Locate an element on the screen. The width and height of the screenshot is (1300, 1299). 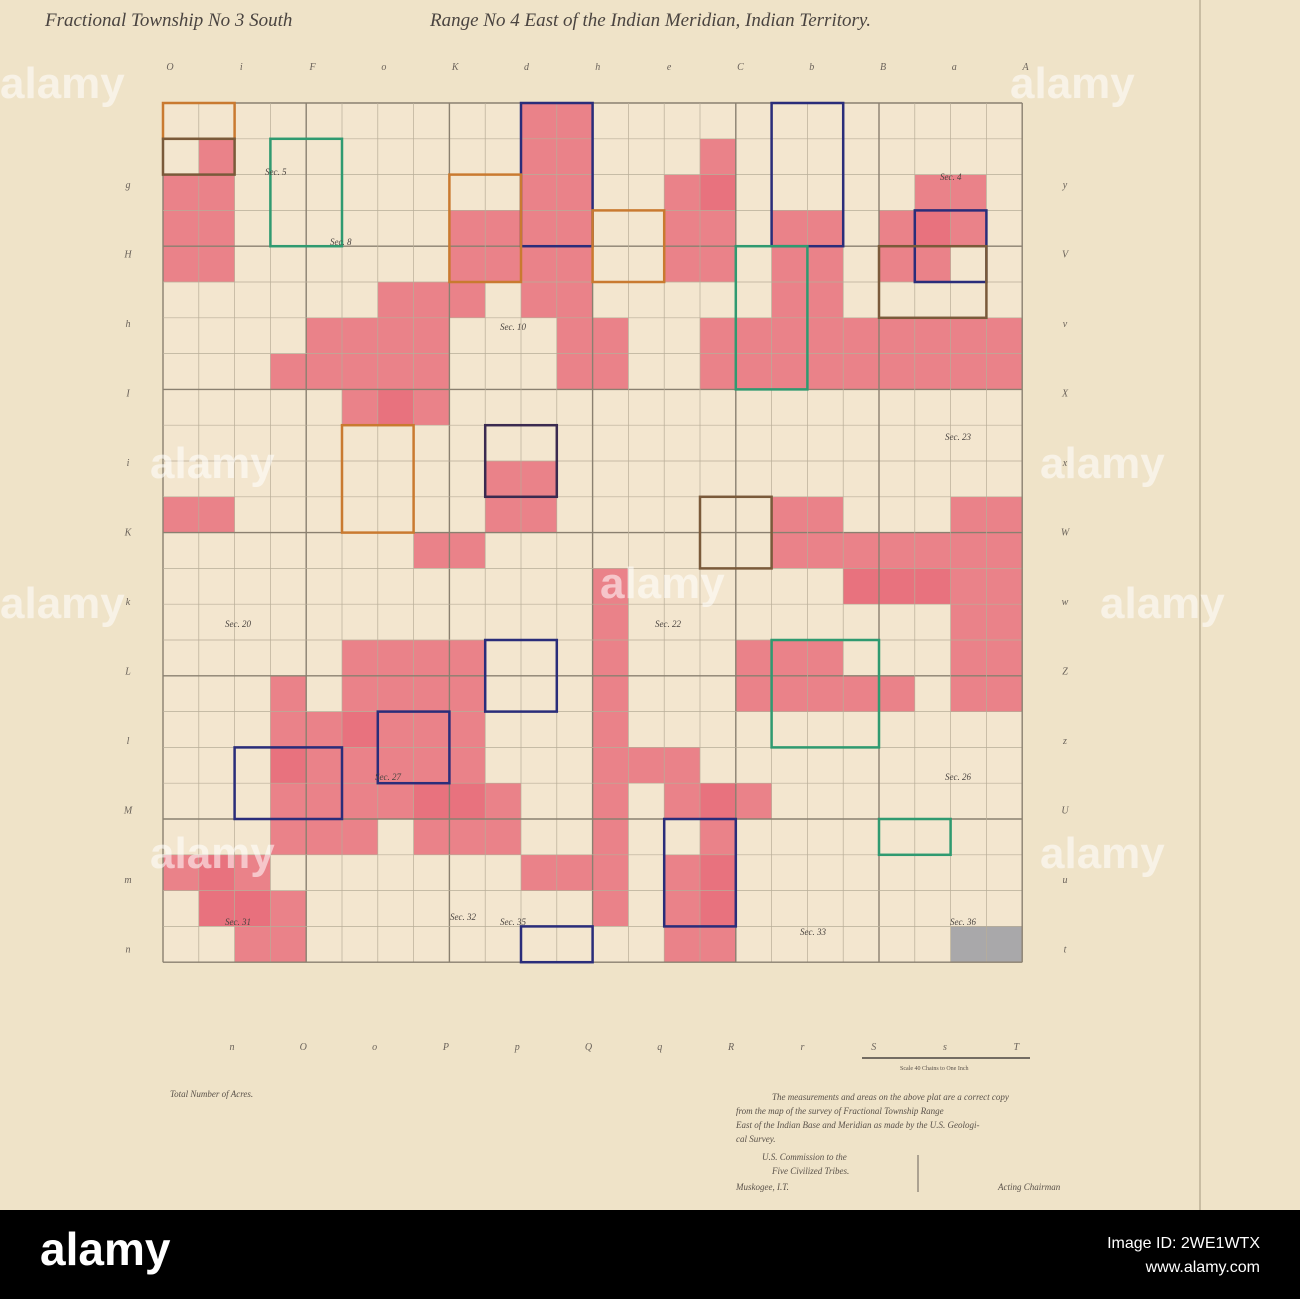
section-label: Sec. 26 is located at coordinates (958, 777).